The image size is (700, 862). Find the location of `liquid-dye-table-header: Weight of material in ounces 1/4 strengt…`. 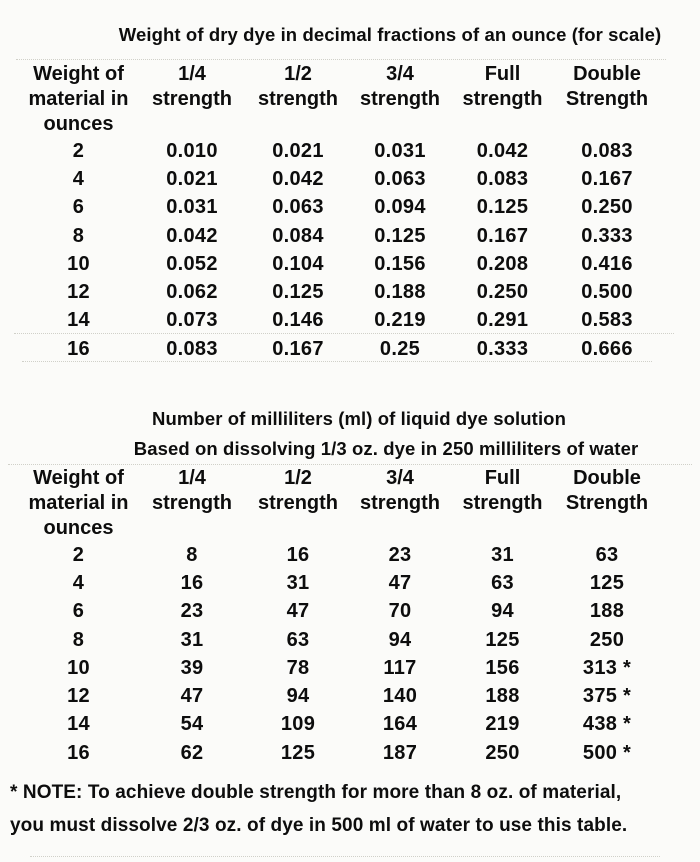

liquid-dye-table-header: Weight of material in ounces 1/4 strengt… is located at coordinates (340, 503).